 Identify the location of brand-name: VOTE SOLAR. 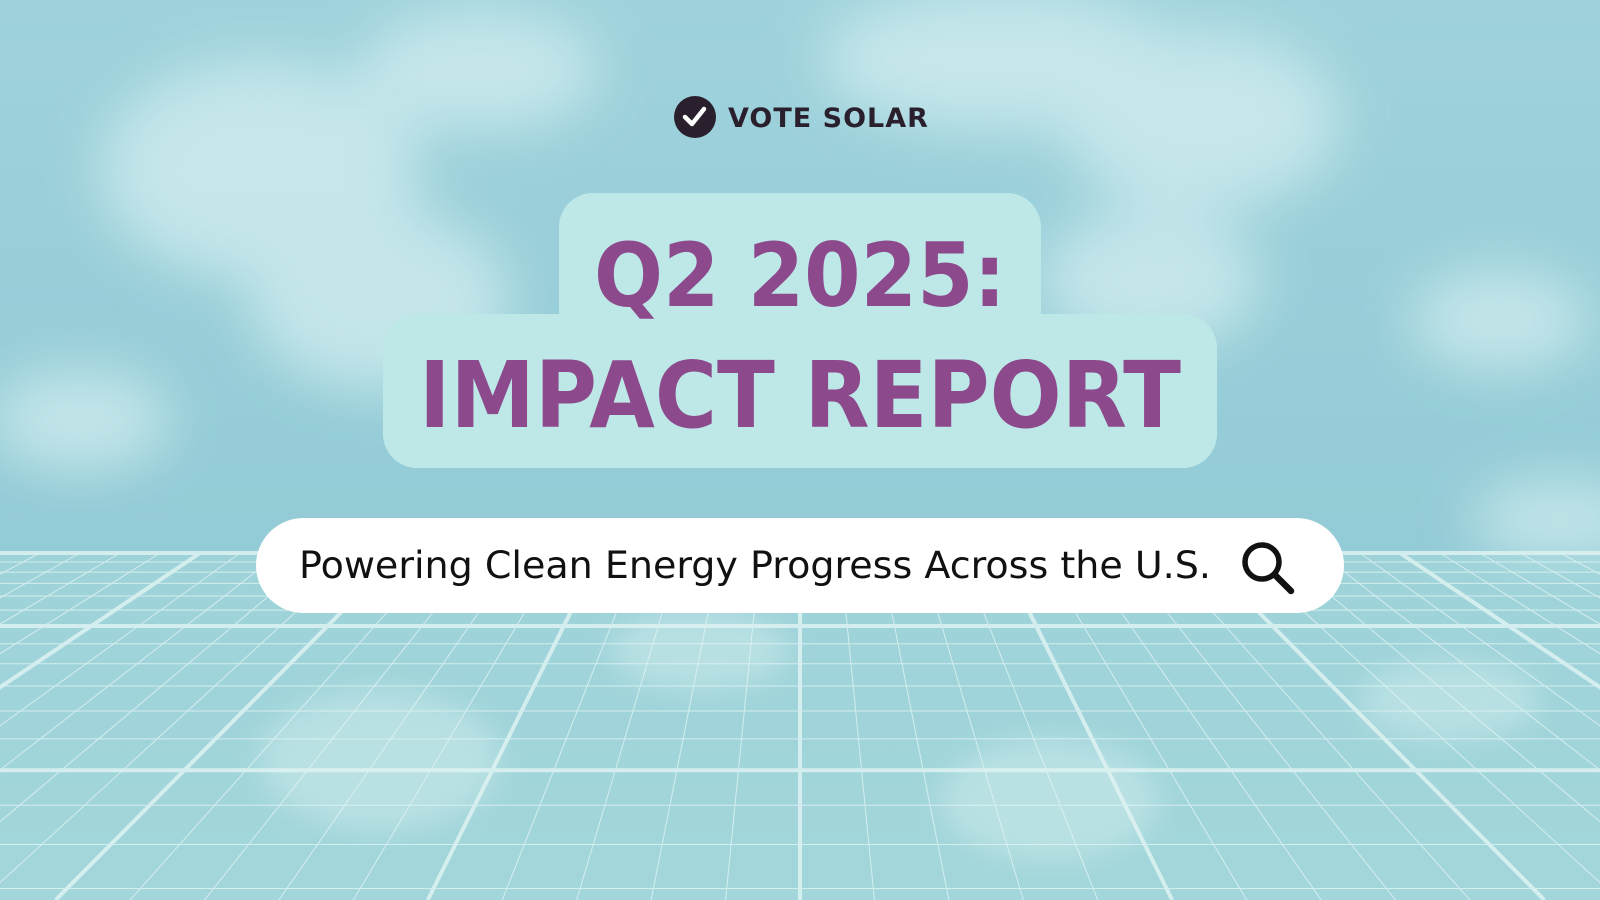
(828, 118).